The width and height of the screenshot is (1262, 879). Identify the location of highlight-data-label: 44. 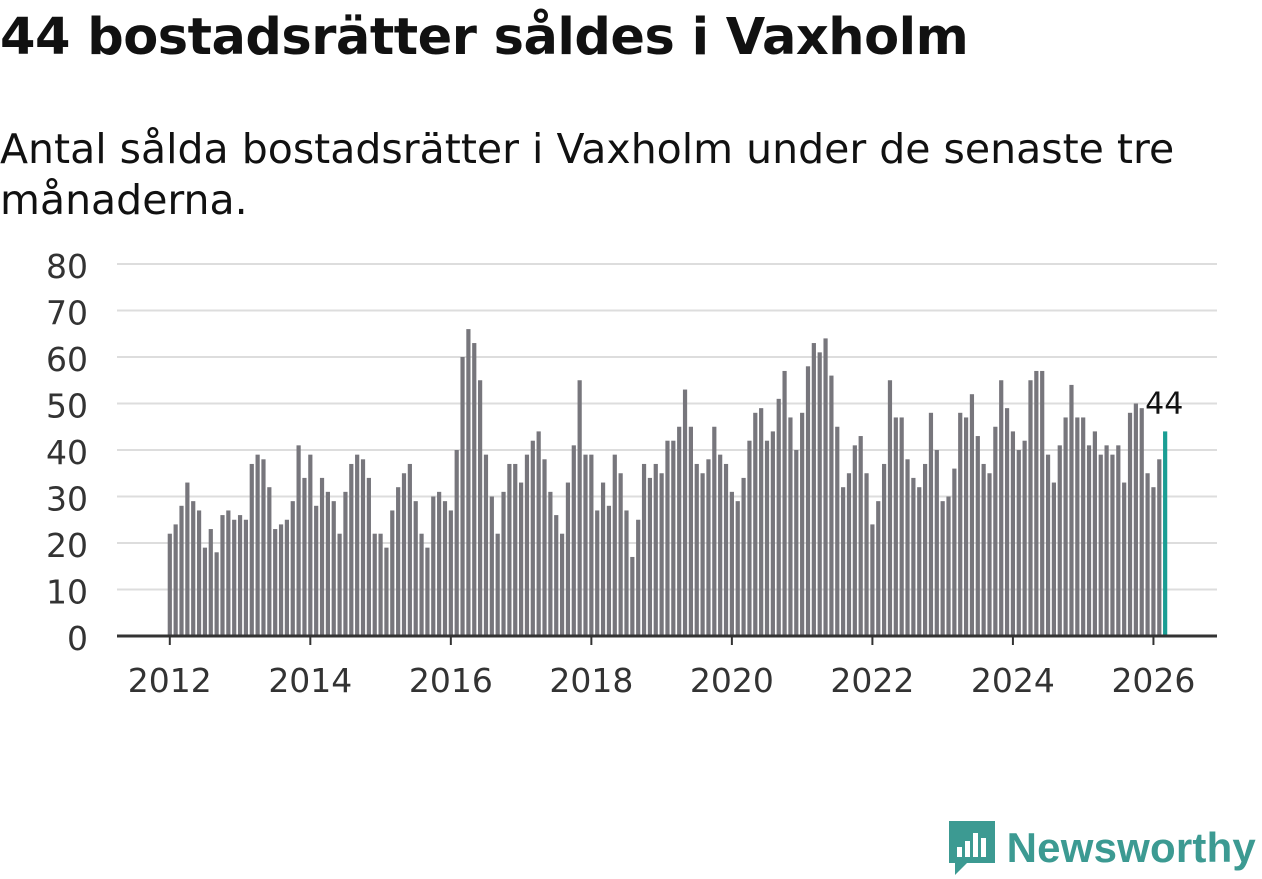
(1164, 403).